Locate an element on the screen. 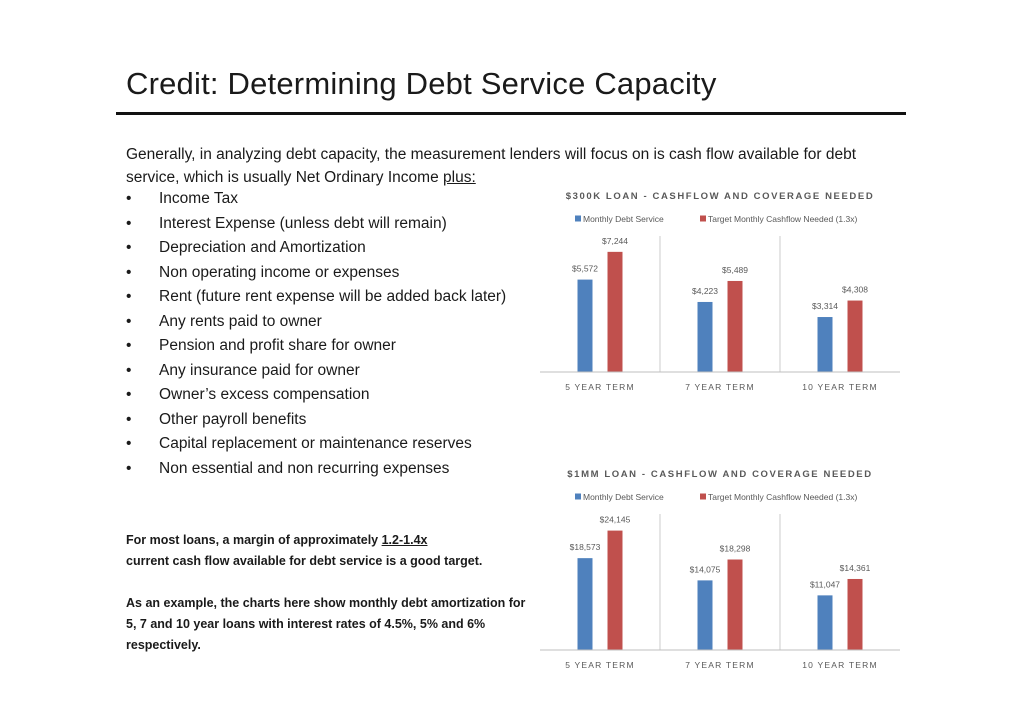 Image resolution: width=1024 pixels, height=724 pixels. bullet-text: Any insurance paid for owner is located at coordinates (259, 370).